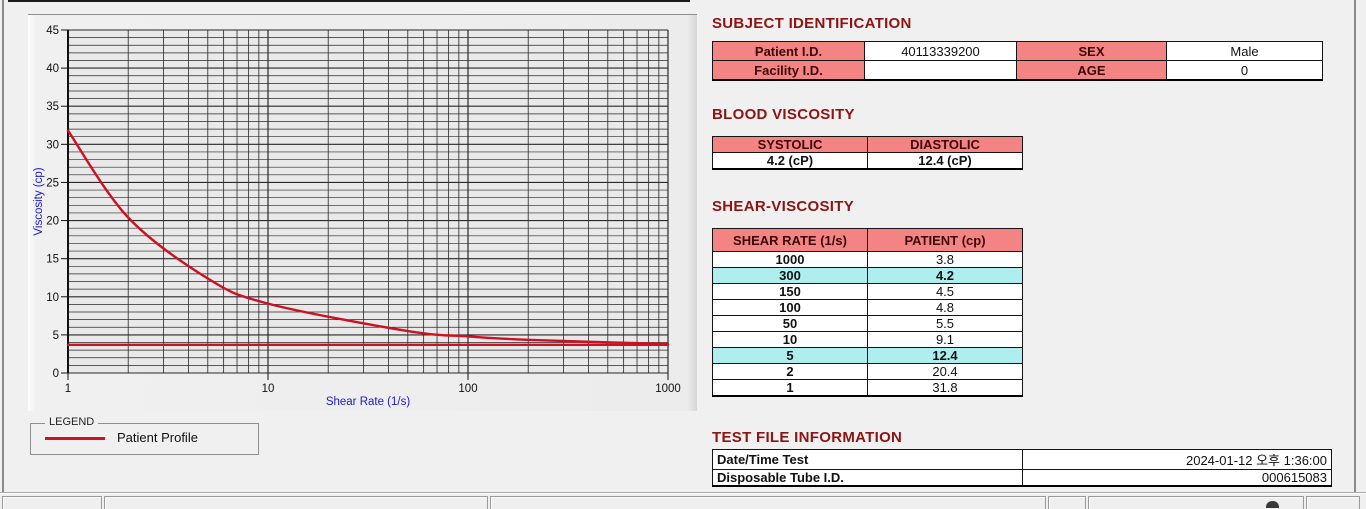 Image resolution: width=1366 pixels, height=509 pixels. I want to click on date-time-test-value: 2024-01-12 오후 1:36:00, so click(1177, 459).